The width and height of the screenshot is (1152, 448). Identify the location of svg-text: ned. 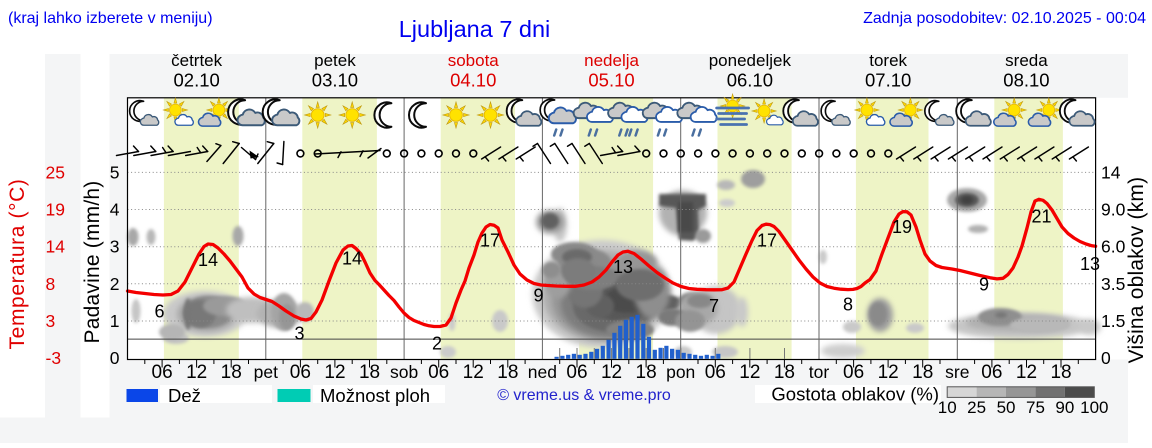
(542, 372).